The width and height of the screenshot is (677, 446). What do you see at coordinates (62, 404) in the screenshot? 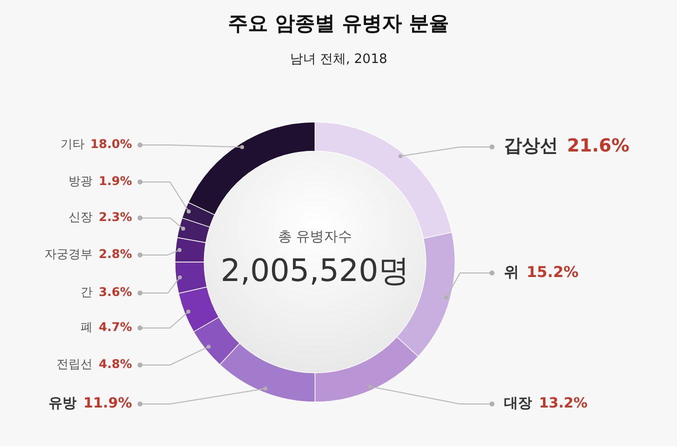
I see `slice-label: 유방` at bounding box center [62, 404].